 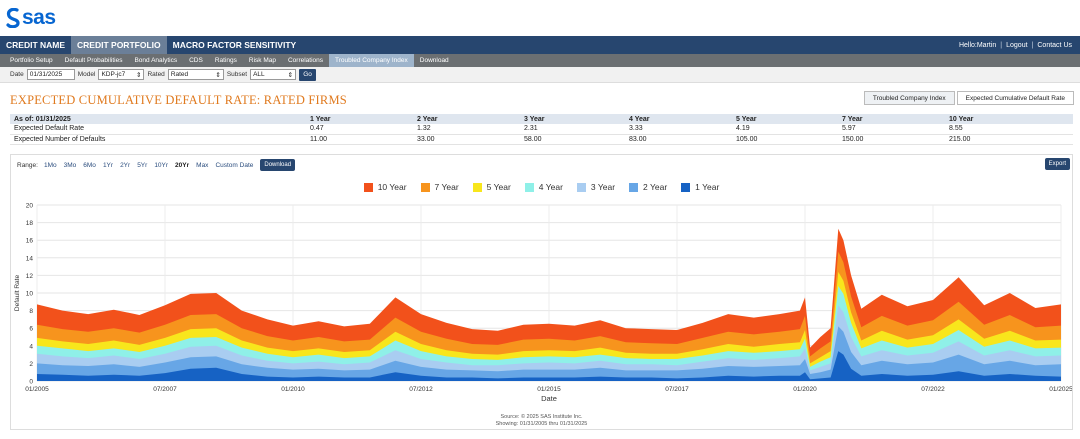 What do you see at coordinates (36, 45) in the screenshot?
I see `tab-credit-name: CREDIT NAME` at bounding box center [36, 45].